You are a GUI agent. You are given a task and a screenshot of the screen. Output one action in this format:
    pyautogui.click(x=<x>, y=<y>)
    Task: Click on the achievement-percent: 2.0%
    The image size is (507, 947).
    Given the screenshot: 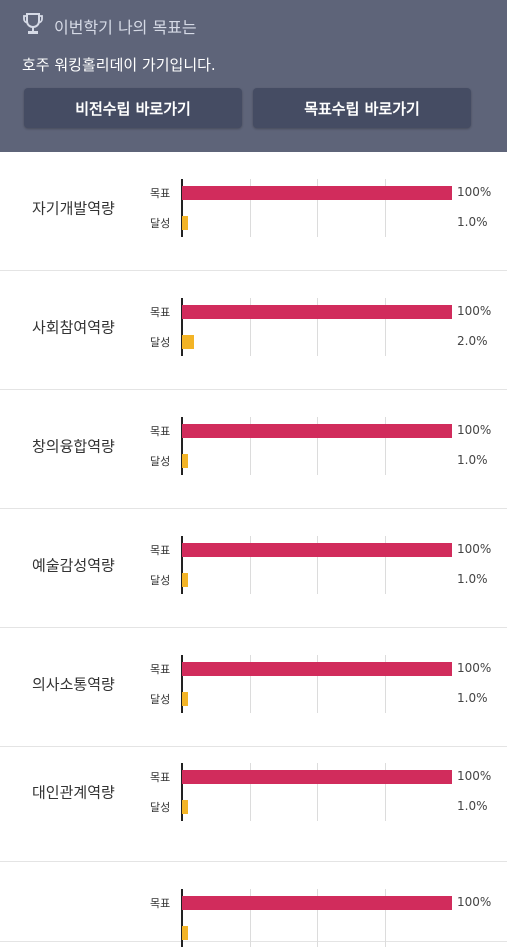 What is the action you would take?
    pyautogui.click(x=472, y=341)
    